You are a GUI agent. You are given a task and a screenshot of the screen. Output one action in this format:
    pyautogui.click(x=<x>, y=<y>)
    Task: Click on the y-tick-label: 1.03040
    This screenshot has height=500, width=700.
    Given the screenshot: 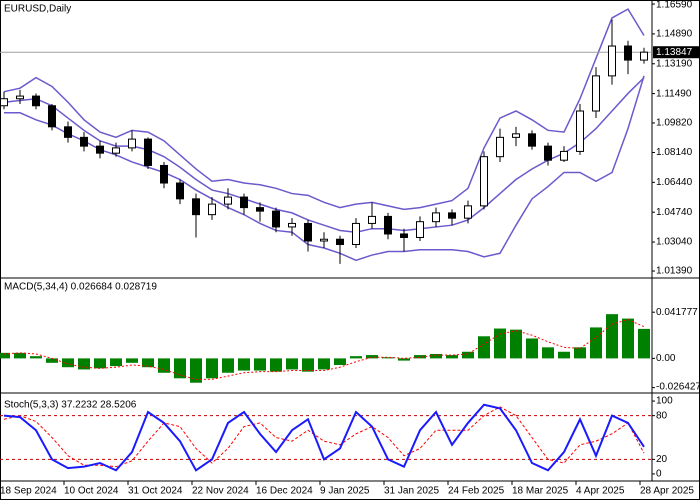 What is the action you would take?
    pyautogui.click(x=674, y=242)
    